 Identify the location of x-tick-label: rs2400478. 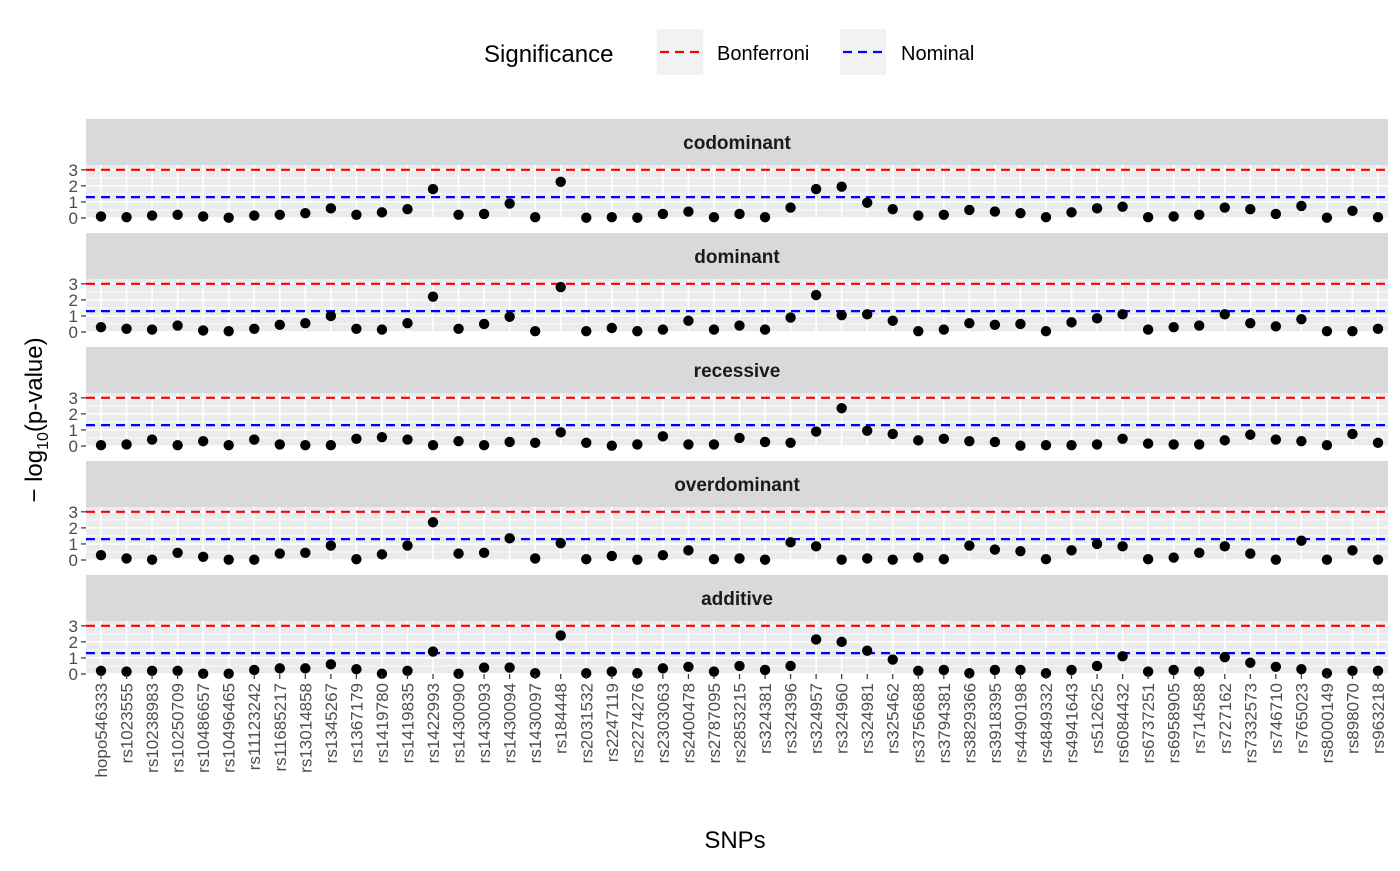
(688, 723).